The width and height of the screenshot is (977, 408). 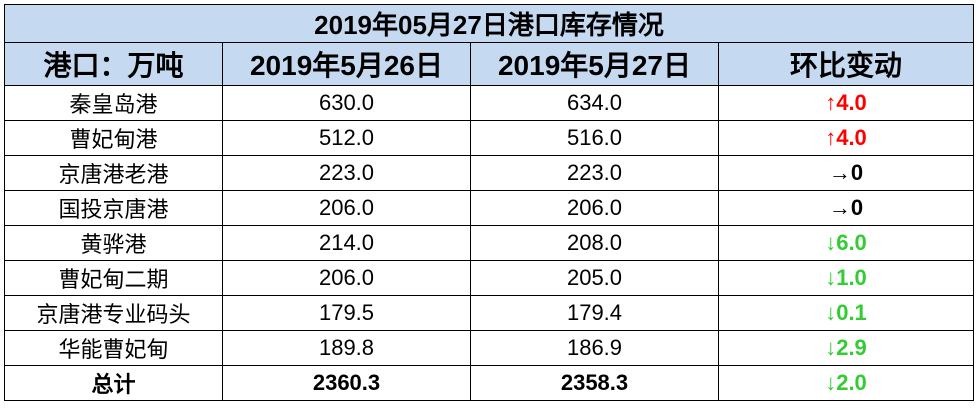 I want to click on curr-cell: 208.0, so click(x=594, y=243).